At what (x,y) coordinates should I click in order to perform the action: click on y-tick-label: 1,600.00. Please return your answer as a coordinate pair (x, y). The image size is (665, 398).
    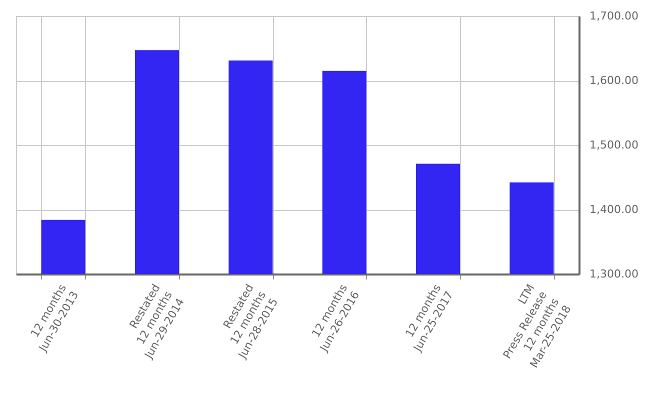
    Looking at the image, I should click on (614, 80).